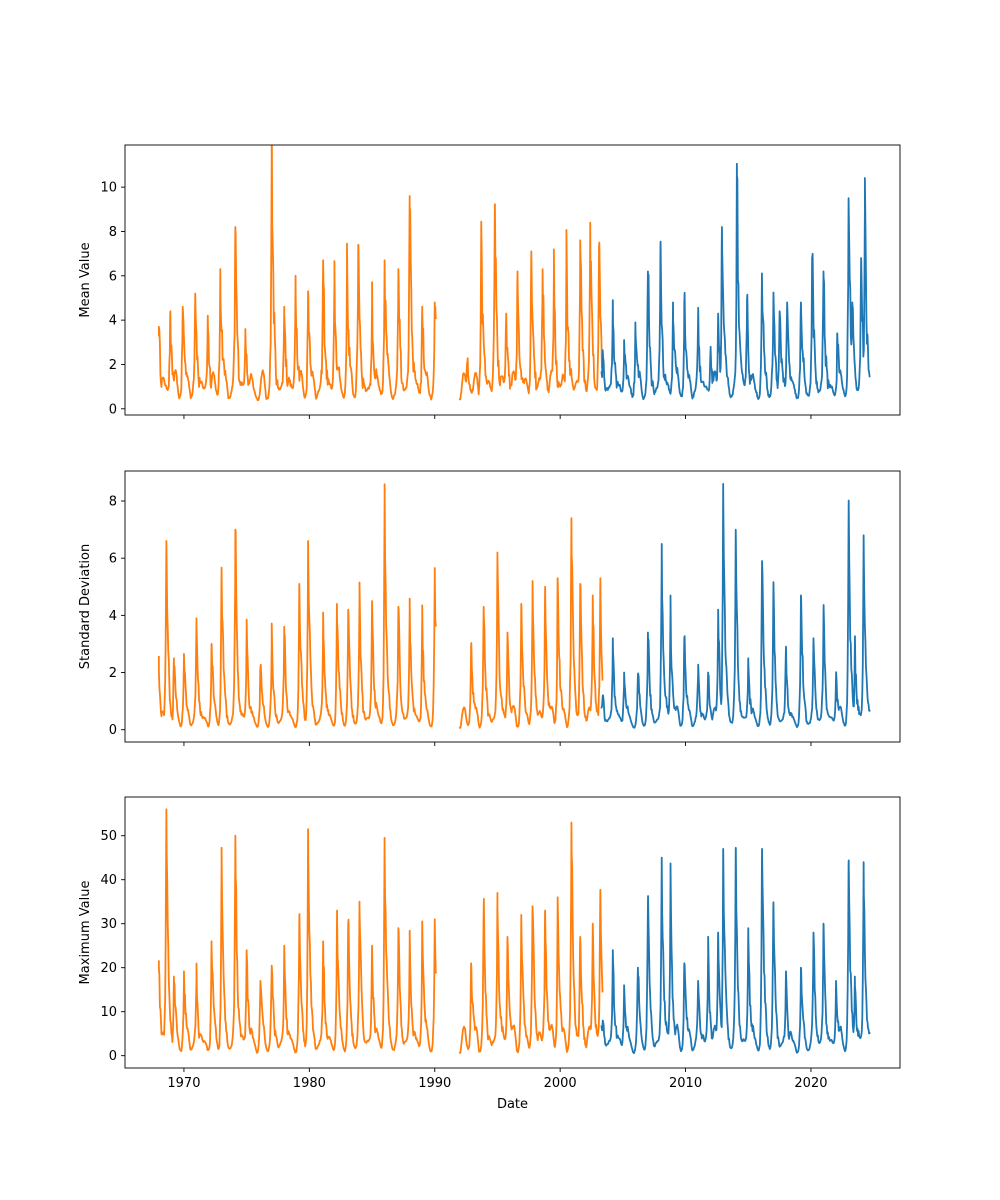 This screenshot has height=1200, width=1000. What do you see at coordinates (560, 1083) in the screenshot?
I see `x-tick-label: 2000` at bounding box center [560, 1083].